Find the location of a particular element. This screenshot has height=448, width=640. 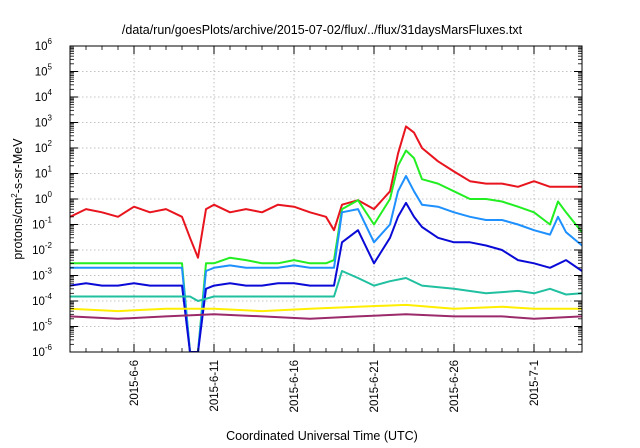

y-tick-label: 10⁻⁶ is located at coordinates (42, 351).